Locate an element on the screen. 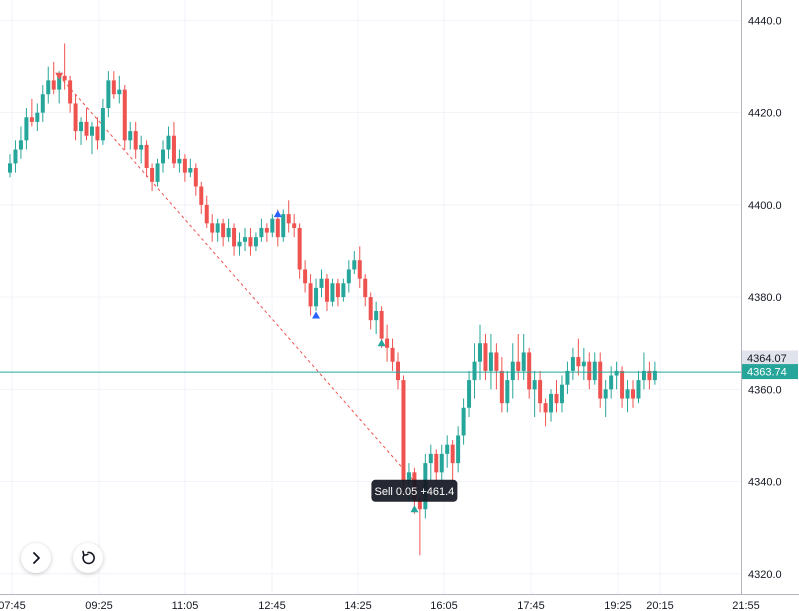 The image size is (799, 611). tooltip-bg is located at coordinates (414, 490).